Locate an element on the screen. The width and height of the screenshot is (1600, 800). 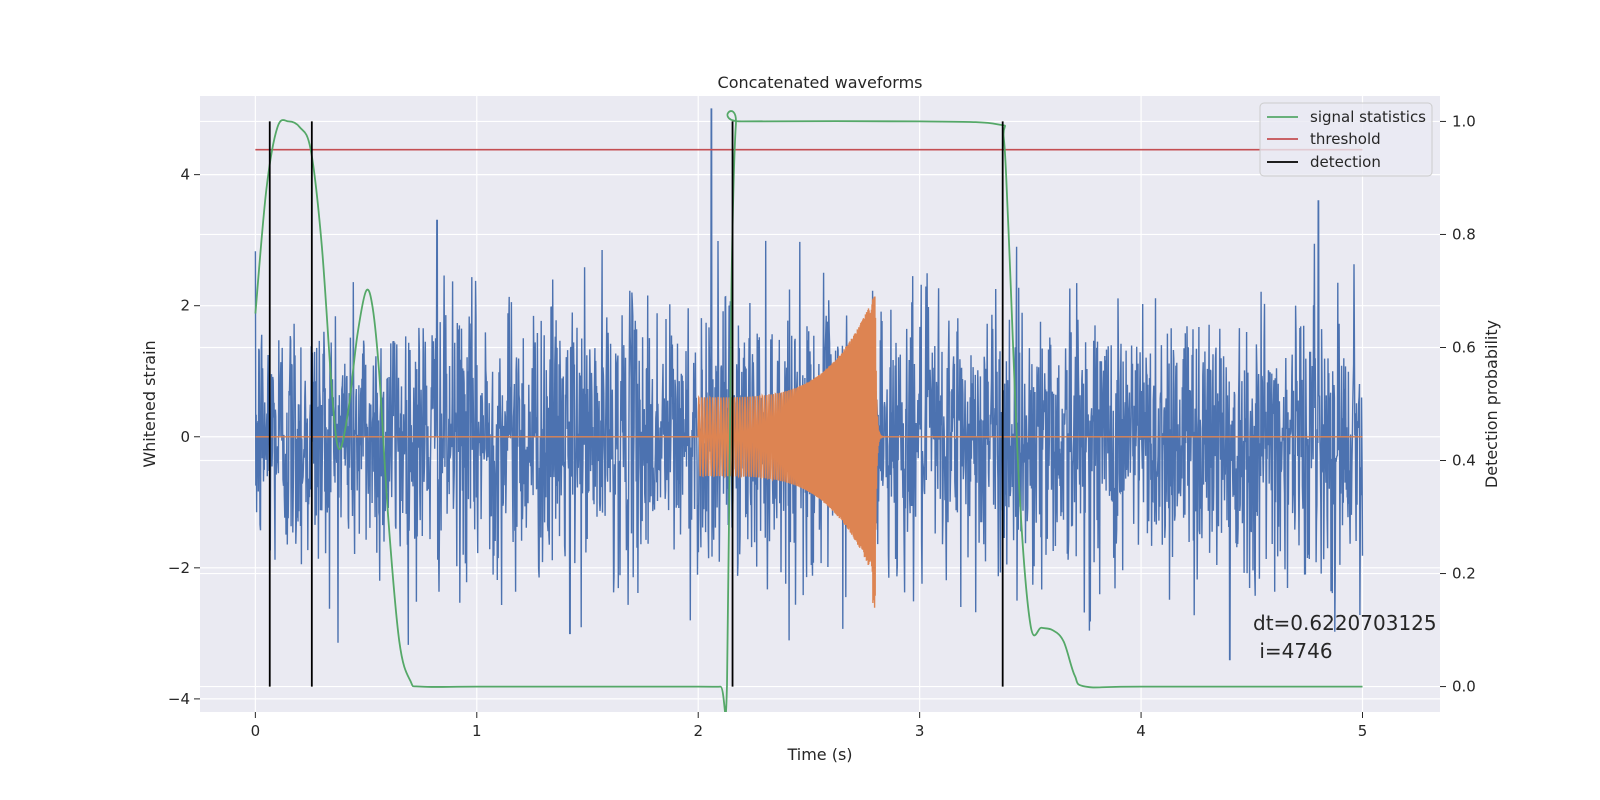
legend: signal statistics threshold detection is located at coordinates (1346, 139).